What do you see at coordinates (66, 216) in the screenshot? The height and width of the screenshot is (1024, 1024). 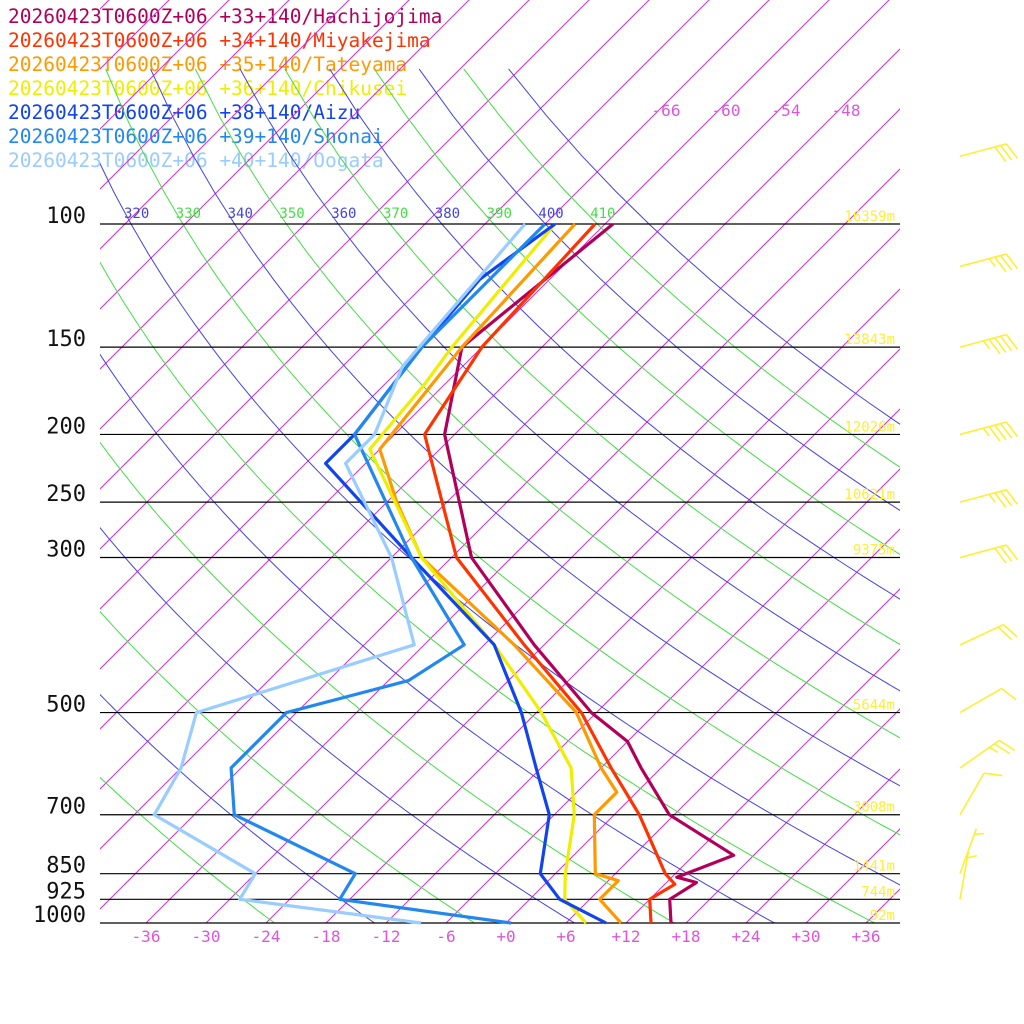 I see `pressure-label: 100` at bounding box center [66, 216].